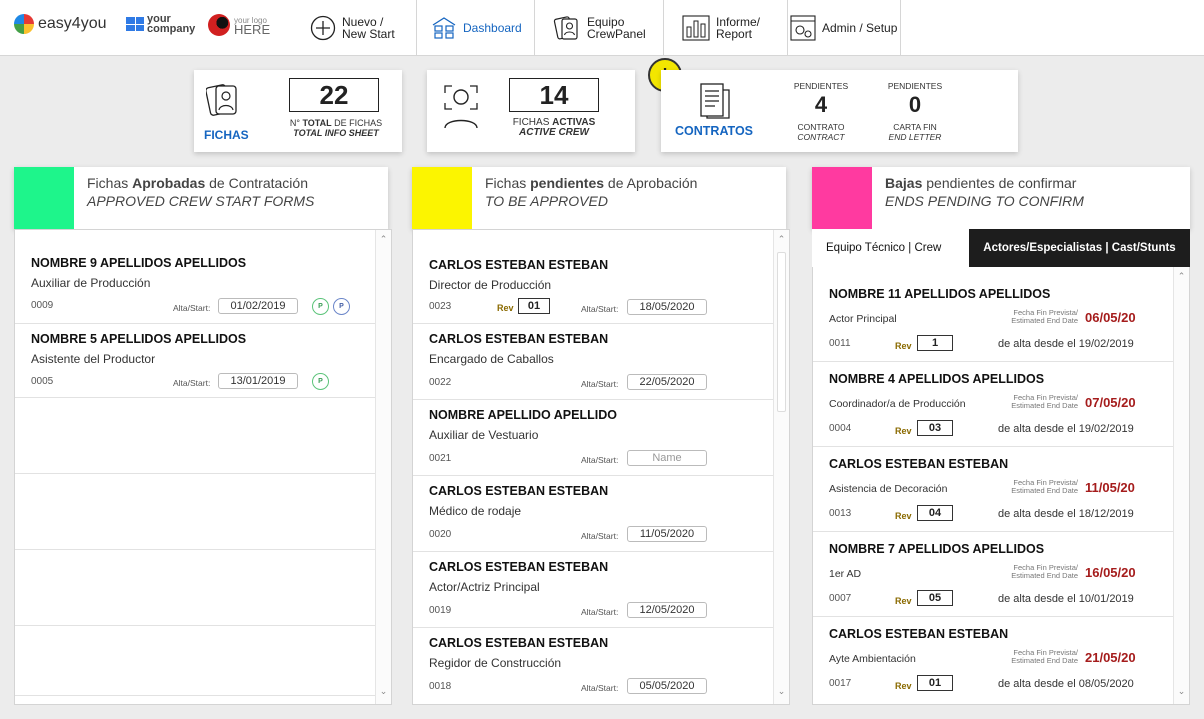  I want to click on company-grid-icon, so click(135, 24).